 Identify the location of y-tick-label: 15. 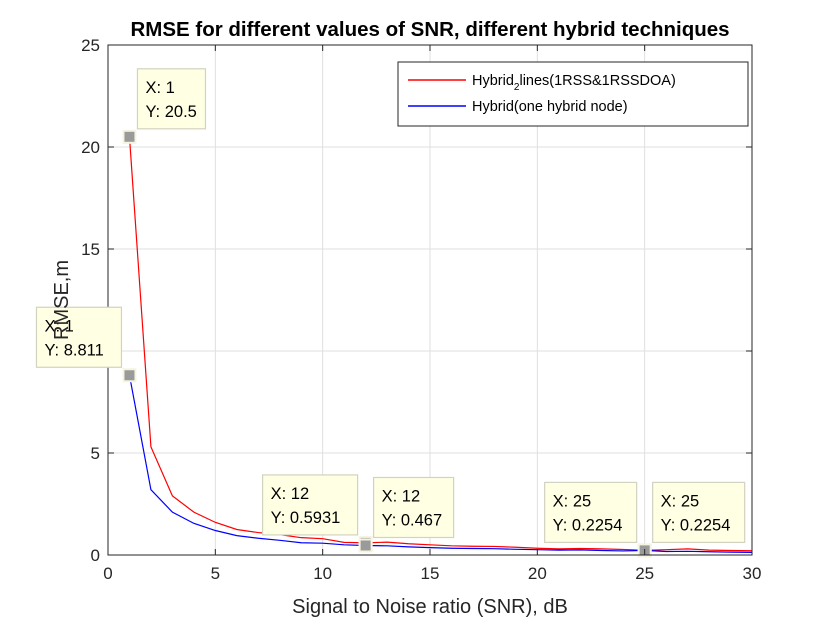
(90, 249).